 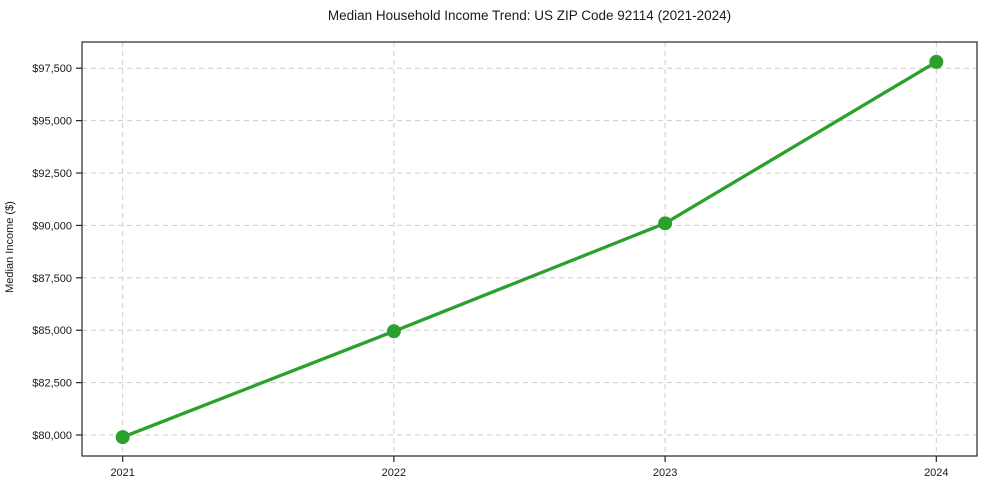 I want to click on y-tick-label: $90,000, so click(x=52, y=226).